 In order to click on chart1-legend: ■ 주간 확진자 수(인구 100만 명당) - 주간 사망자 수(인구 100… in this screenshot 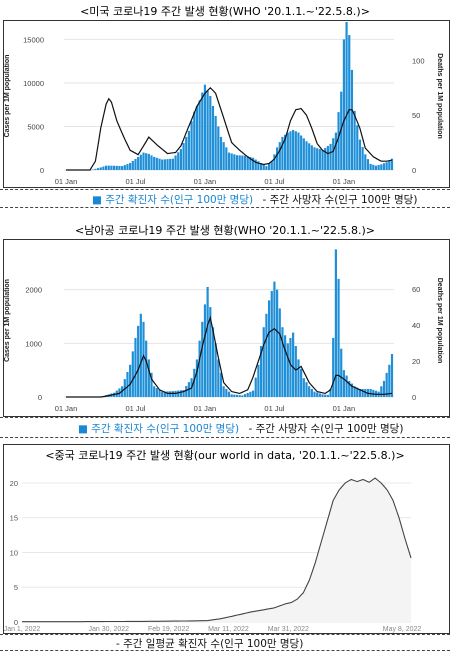, I will do `click(254, 199)`.